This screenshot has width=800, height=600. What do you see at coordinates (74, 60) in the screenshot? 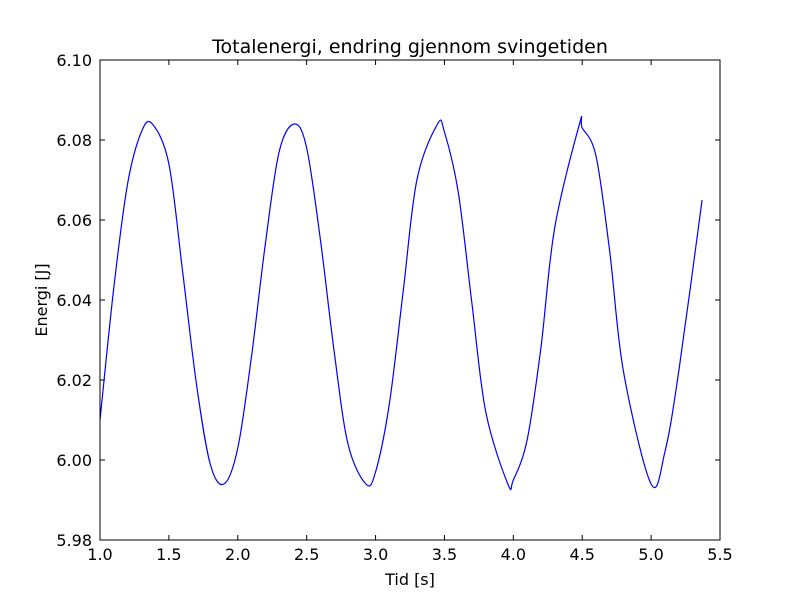
I see `y-tick-label: 6.10` at bounding box center [74, 60].